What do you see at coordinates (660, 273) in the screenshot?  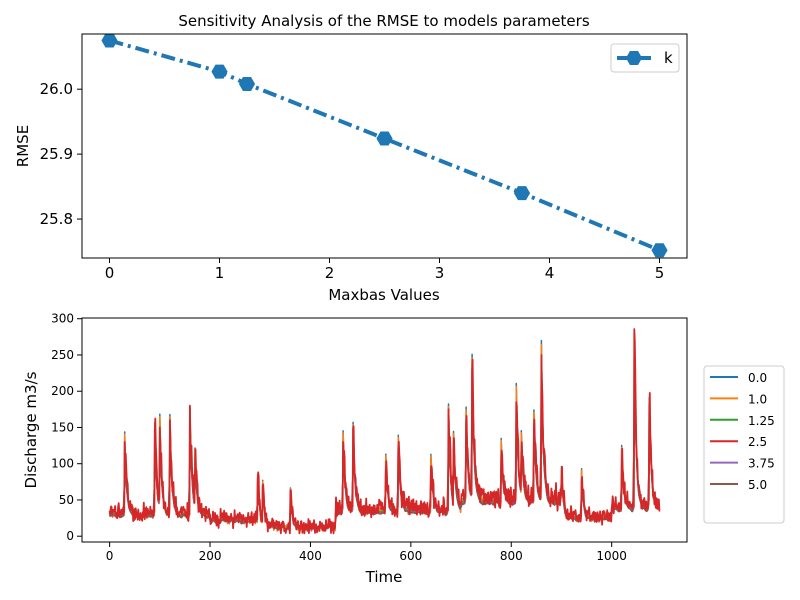 I see `top-x-tick-label: 5` at bounding box center [660, 273].